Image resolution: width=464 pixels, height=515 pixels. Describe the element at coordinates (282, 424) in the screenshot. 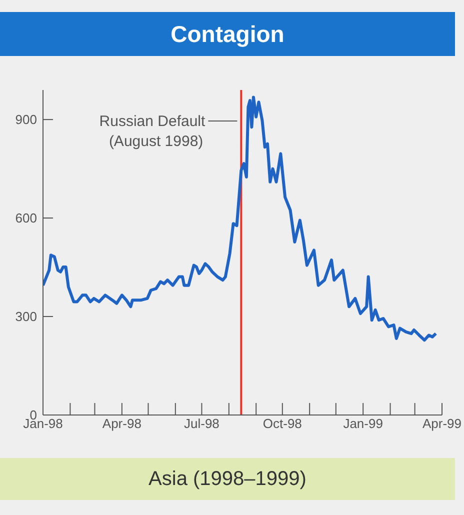

I see `x-tick-label: Oct-98` at that location.